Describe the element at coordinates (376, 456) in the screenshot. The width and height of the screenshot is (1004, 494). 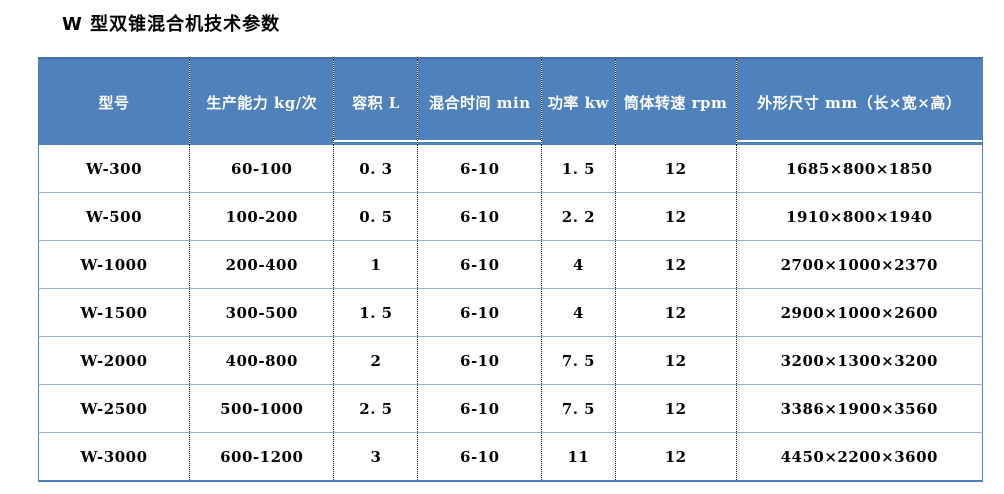
I see `table-cell: 3` at that location.